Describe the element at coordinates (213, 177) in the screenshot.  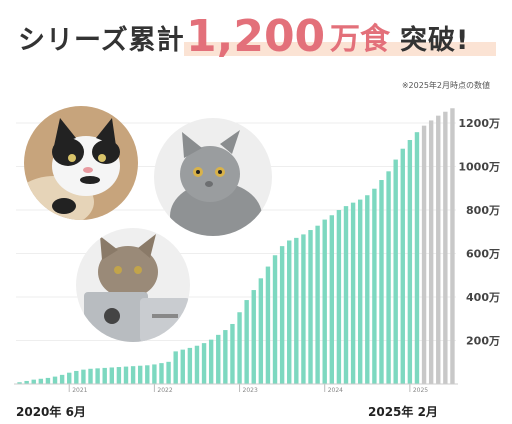
I see `cat-photo-gray` at that location.